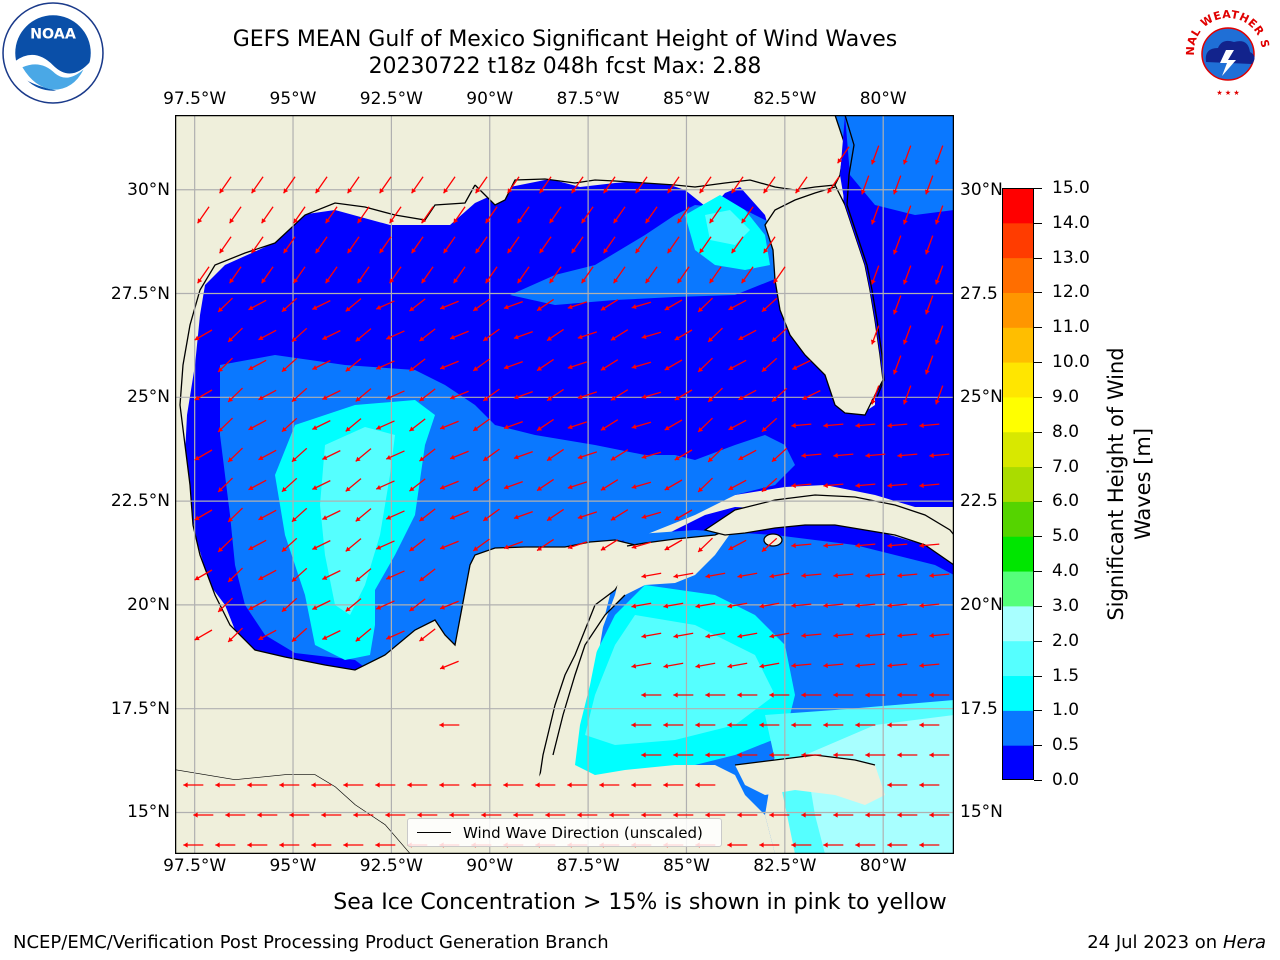  I want to click on legend: Wind Wave Direction (unscaled), so click(564, 832).